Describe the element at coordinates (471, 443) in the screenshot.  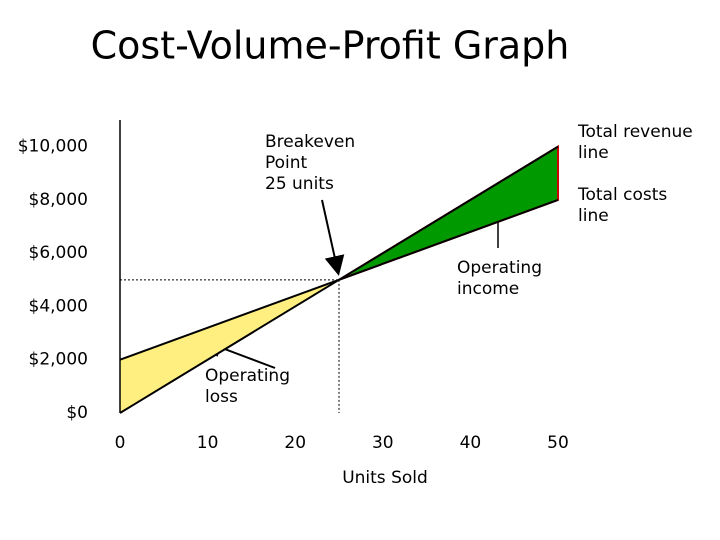
I see `x-tick-label: 40` at that location.